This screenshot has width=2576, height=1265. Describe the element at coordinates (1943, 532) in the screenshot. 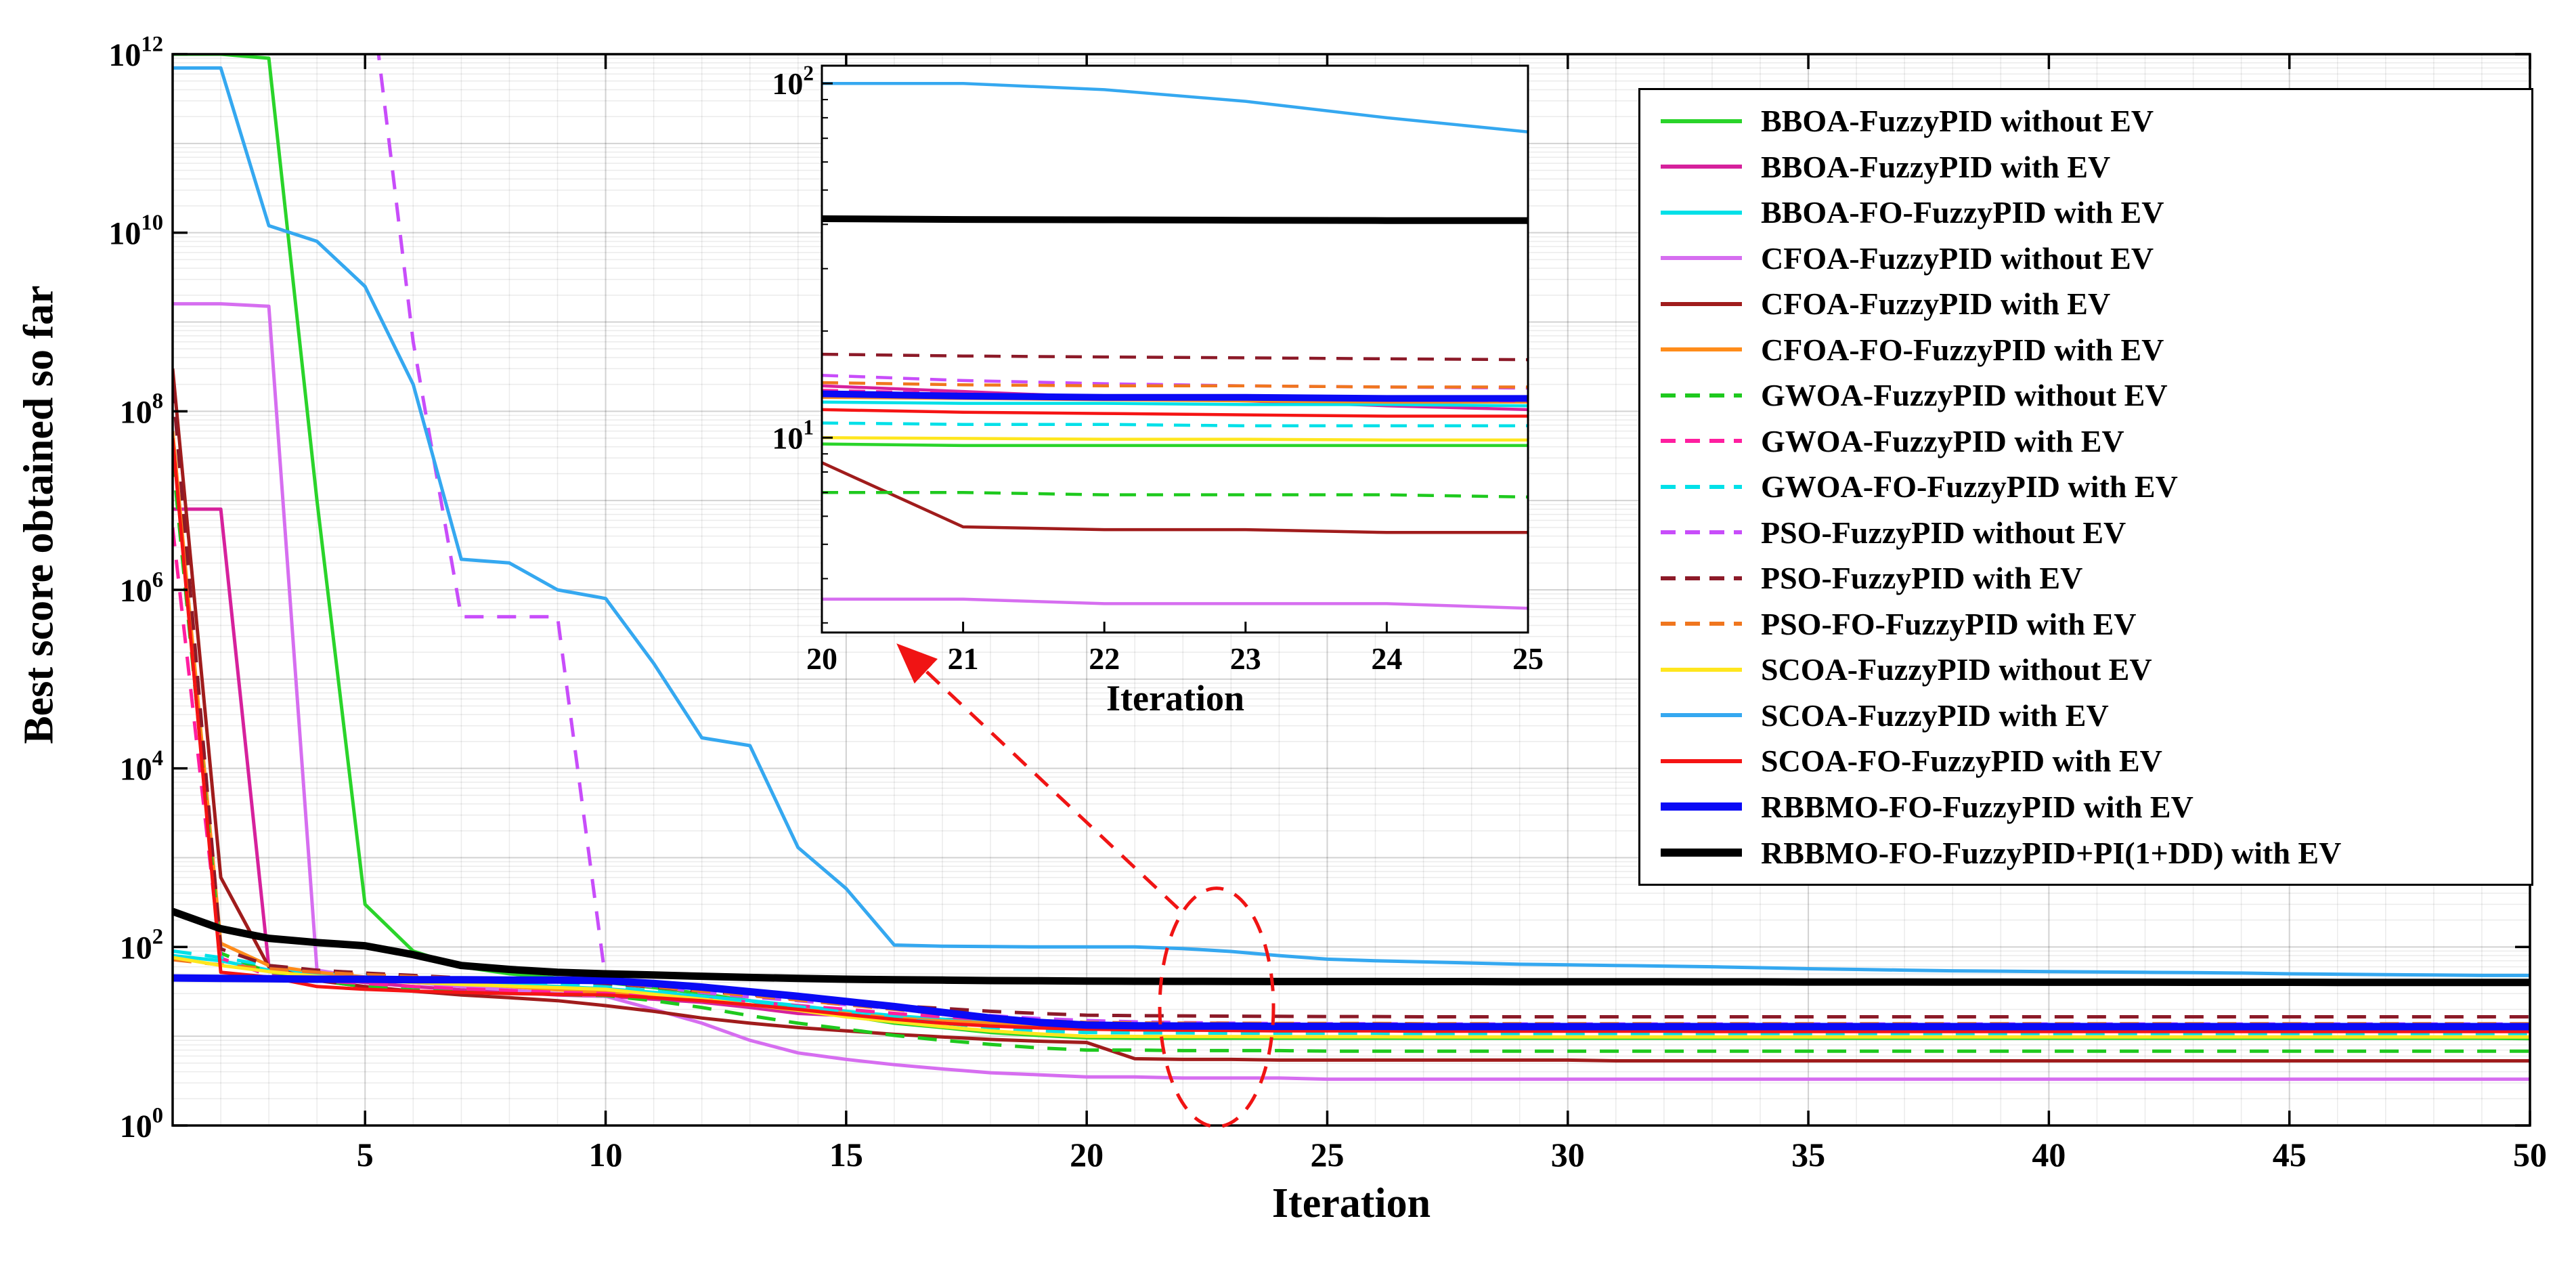

I see `legend-label: PSO-FuzzyPID without EV` at that location.